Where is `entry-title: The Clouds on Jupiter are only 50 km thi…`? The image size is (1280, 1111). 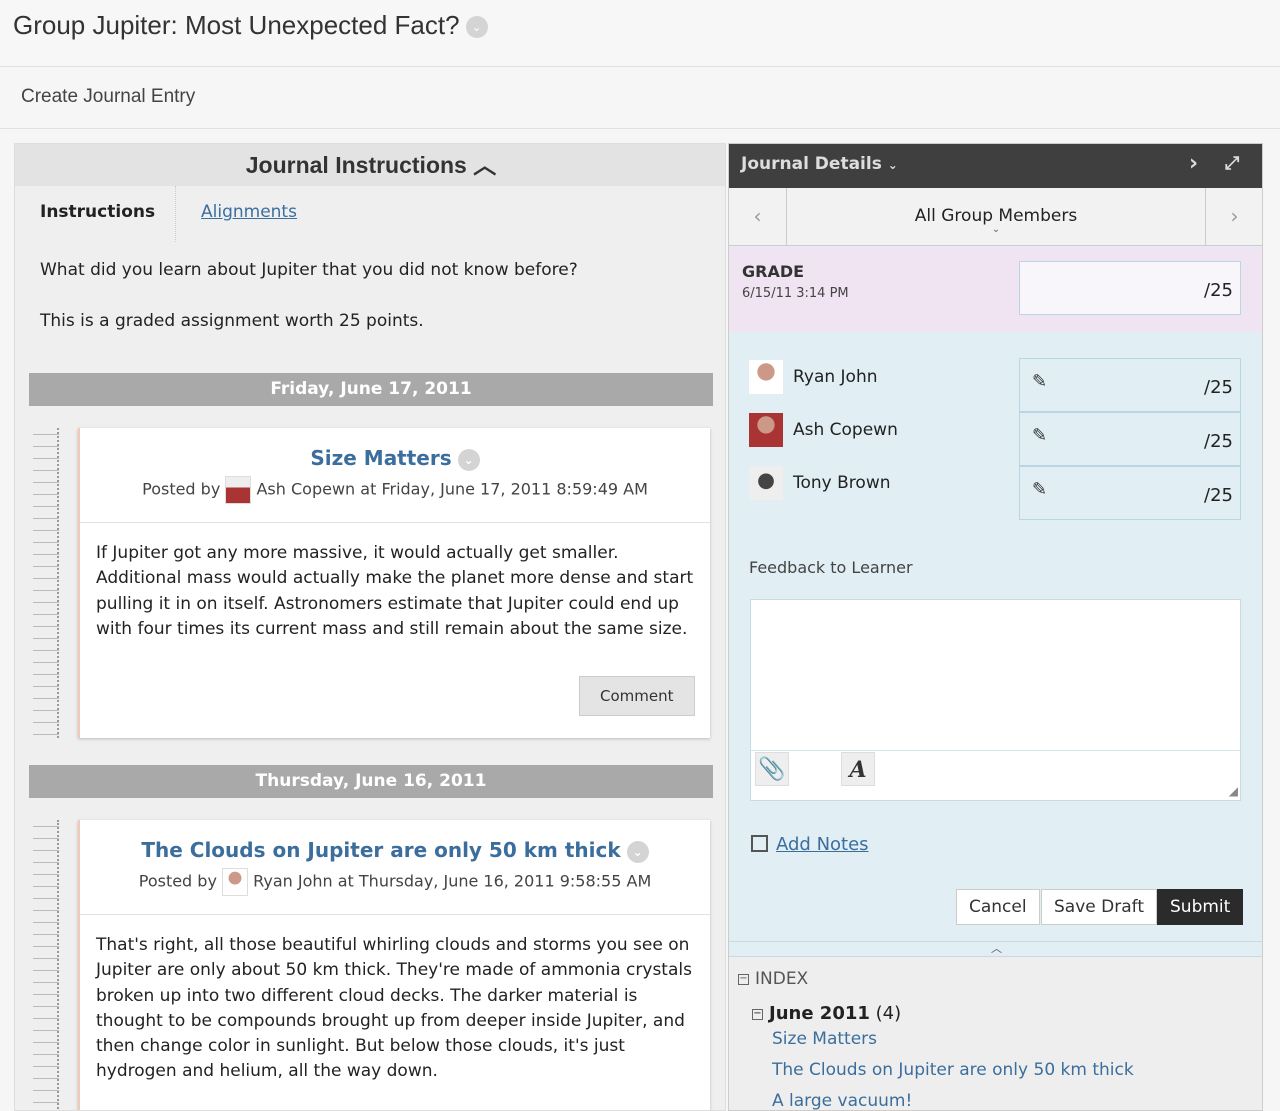 entry-title: The Clouds on Jupiter are only 50 km thi… is located at coordinates (395, 850).